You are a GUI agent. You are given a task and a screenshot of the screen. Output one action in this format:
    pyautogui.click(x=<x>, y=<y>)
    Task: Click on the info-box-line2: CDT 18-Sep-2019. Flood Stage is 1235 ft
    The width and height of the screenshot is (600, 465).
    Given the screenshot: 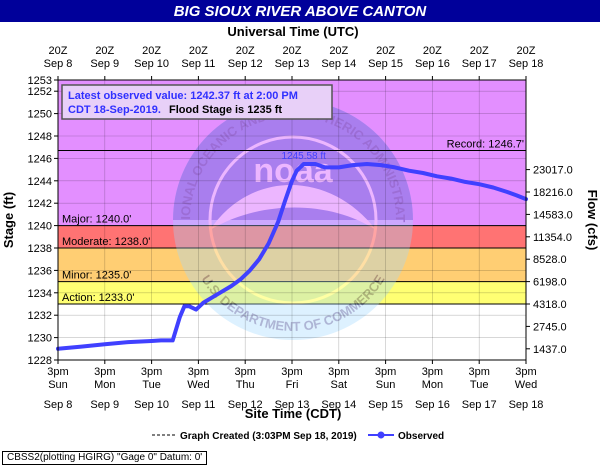 What is the action you would take?
    pyautogui.click(x=175, y=110)
    